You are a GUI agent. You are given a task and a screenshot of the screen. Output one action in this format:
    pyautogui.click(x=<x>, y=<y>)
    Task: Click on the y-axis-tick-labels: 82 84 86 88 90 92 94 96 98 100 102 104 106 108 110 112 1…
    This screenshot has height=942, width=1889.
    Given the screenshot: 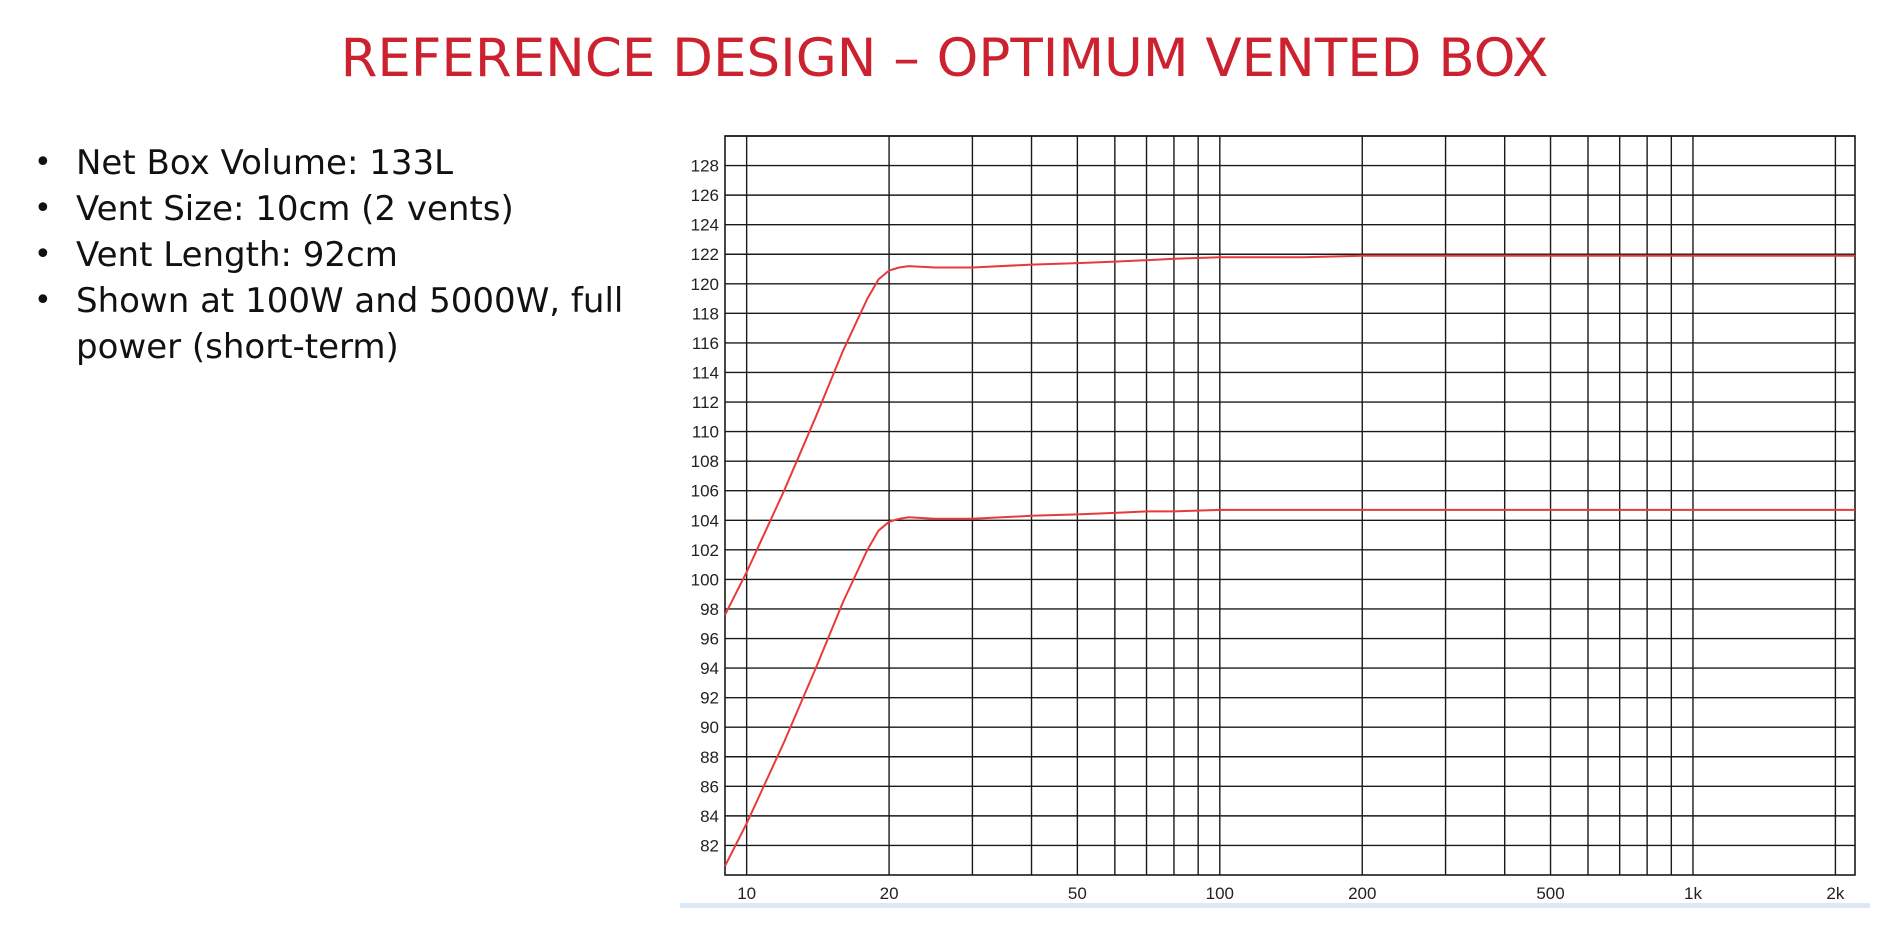 What is the action you would take?
    pyautogui.click(x=705, y=506)
    